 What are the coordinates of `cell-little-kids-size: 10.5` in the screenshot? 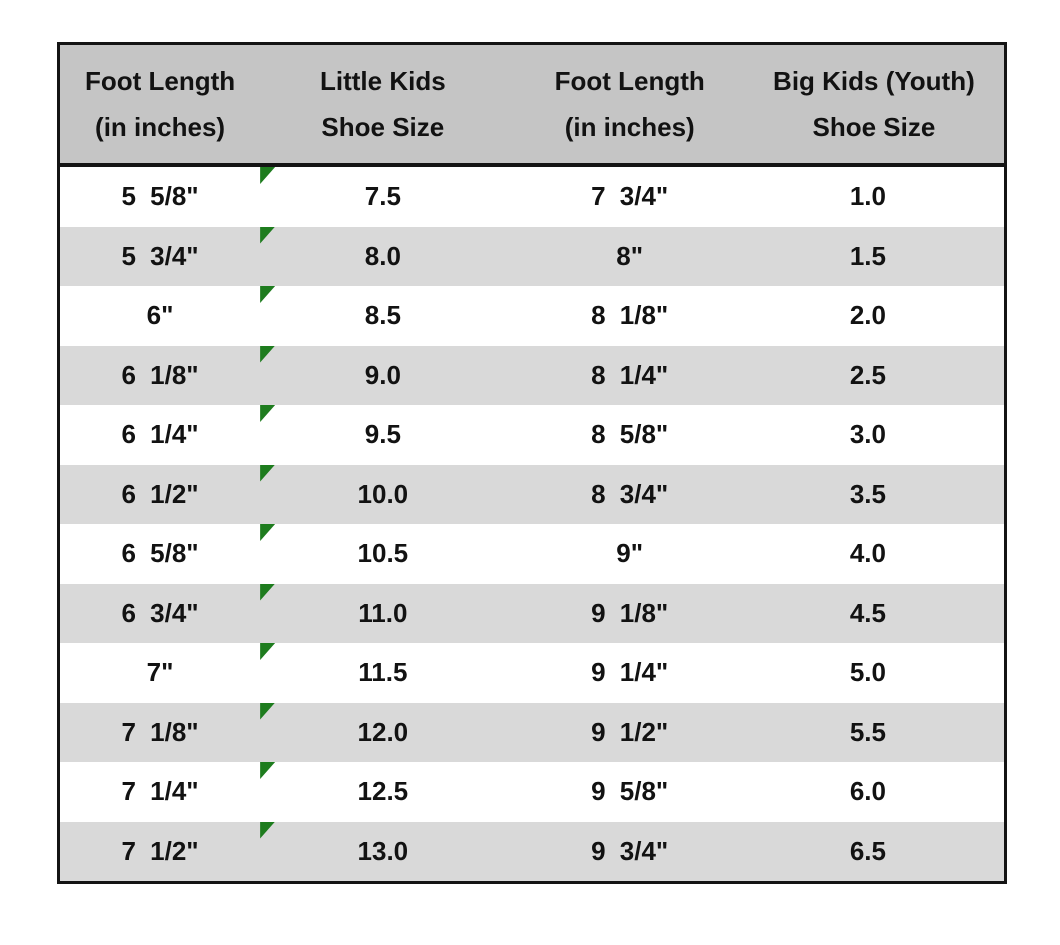 It's located at (382, 554).